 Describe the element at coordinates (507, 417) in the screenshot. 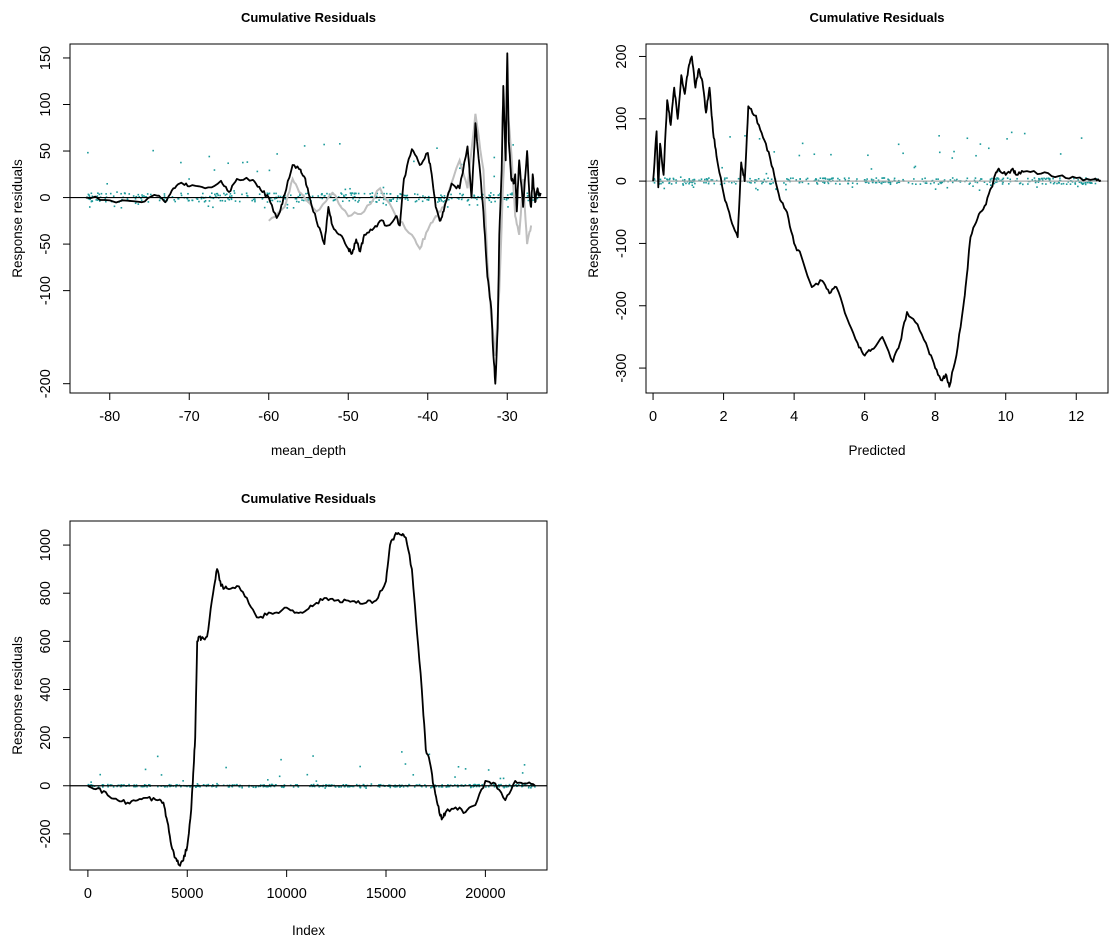

I see `x-tick-label: -30` at that location.